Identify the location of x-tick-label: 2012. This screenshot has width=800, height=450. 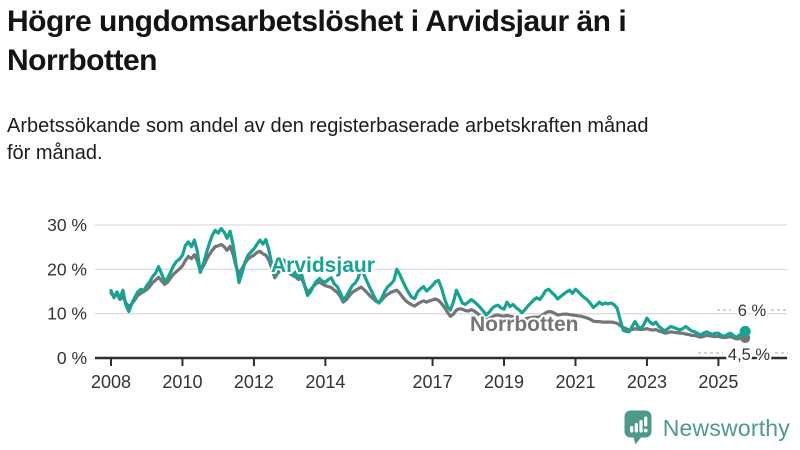
(254, 382).